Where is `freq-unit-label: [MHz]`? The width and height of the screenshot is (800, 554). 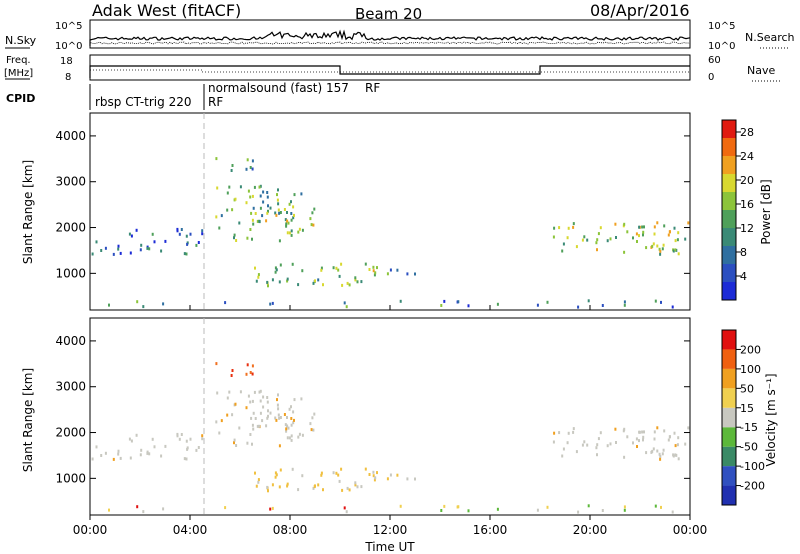
freq-unit-label: [MHz] is located at coordinates (18, 73).